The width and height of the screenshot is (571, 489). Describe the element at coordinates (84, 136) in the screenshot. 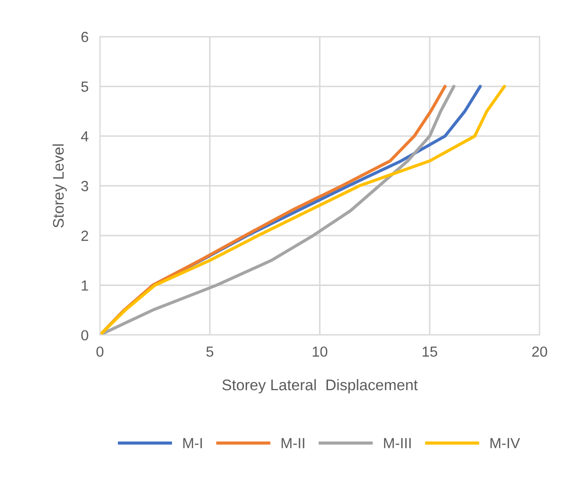

I see `y-tick-label: 4` at that location.